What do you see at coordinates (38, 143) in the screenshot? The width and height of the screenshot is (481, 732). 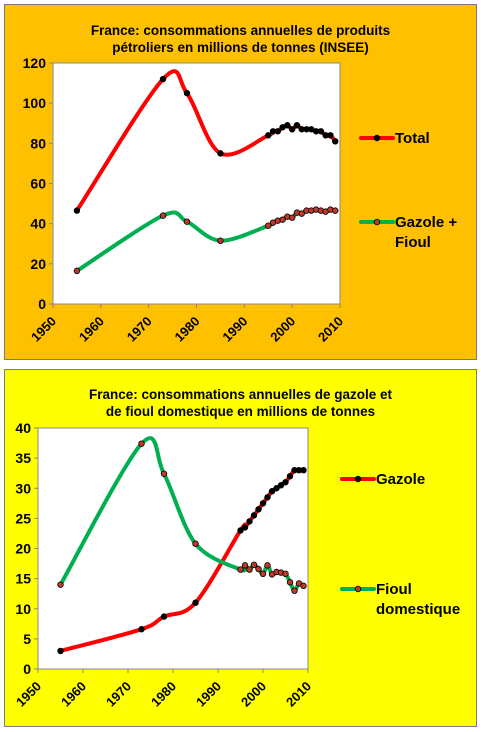 I see `y-tick-label: 80` at bounding box center [38, 143].